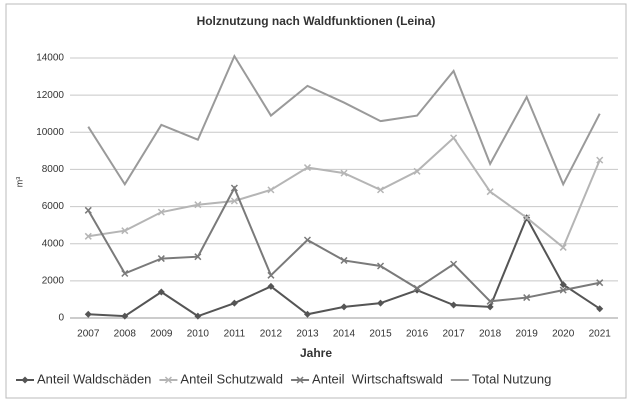 The image size is (631, 403). What do you see at coordinates (53, 169) in the screenshot?
I see `y-tick-label: 8000` at bounding box center [53, 169].